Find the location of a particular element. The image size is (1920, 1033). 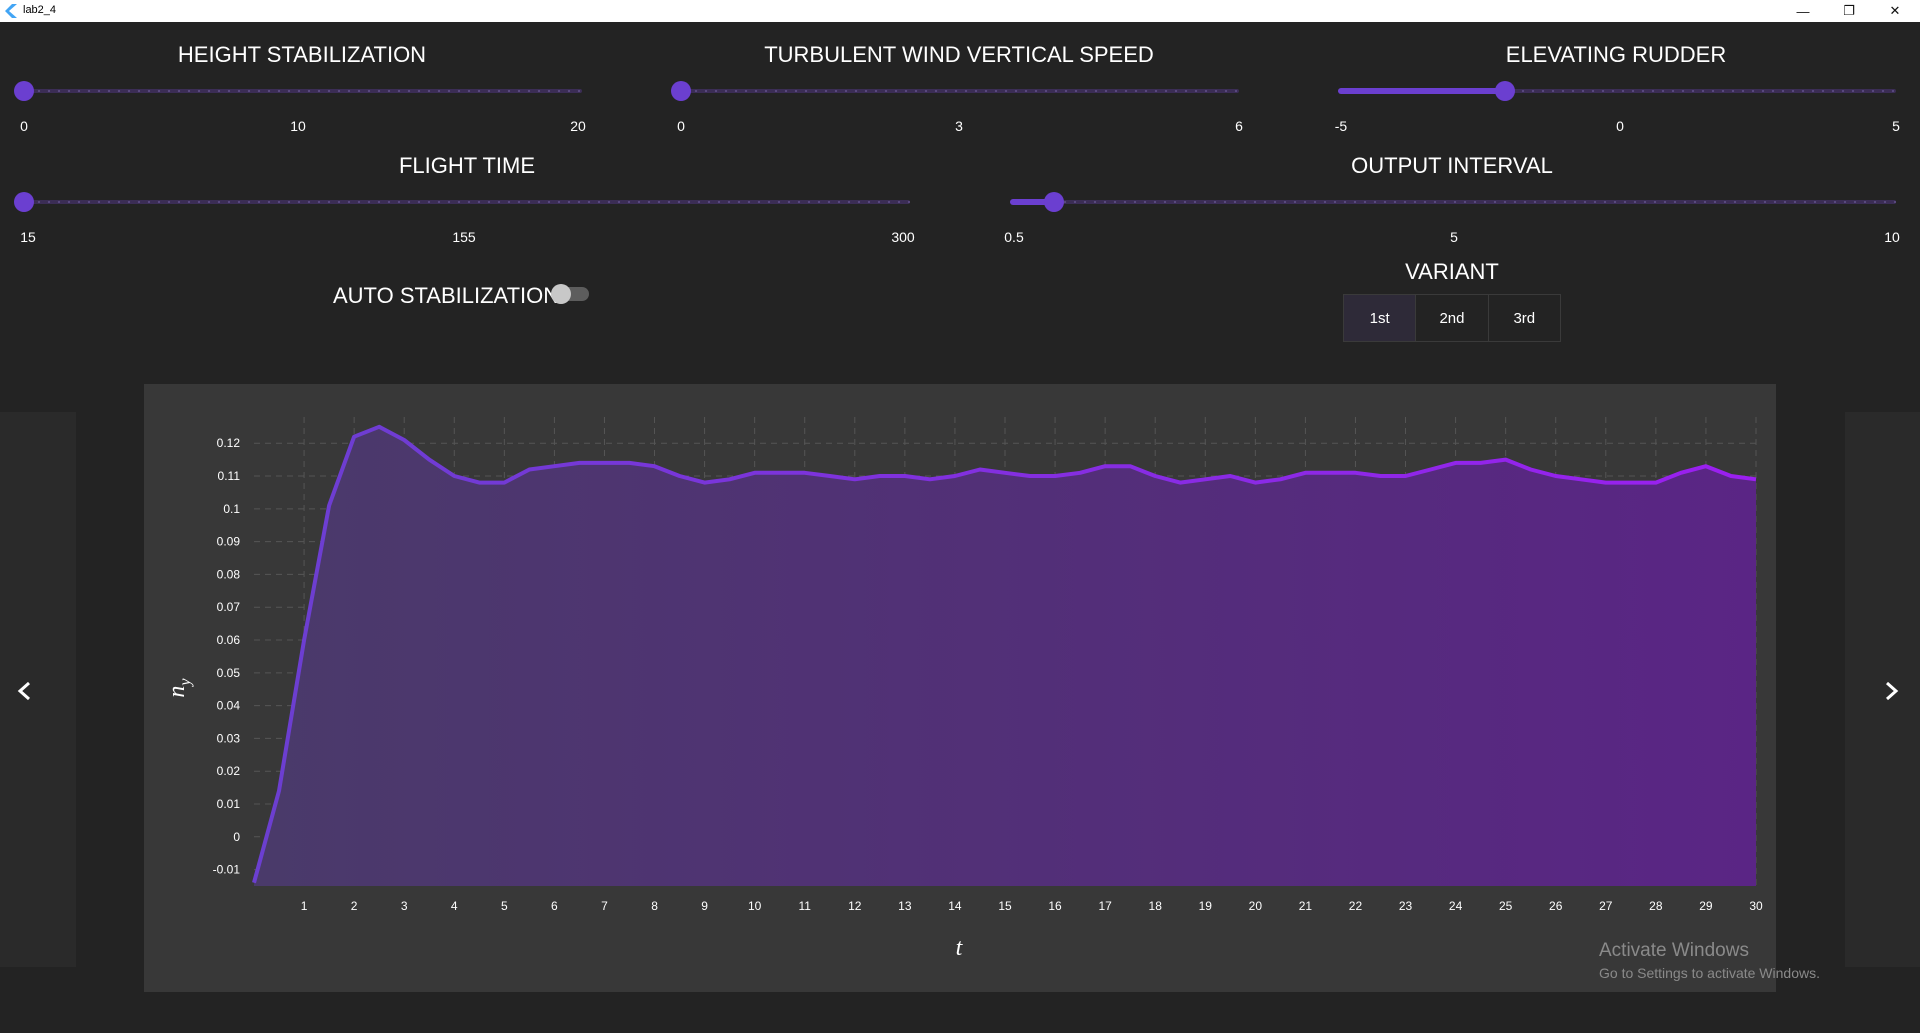

x-tick-label: 12 is located at coordinates (855, 906).